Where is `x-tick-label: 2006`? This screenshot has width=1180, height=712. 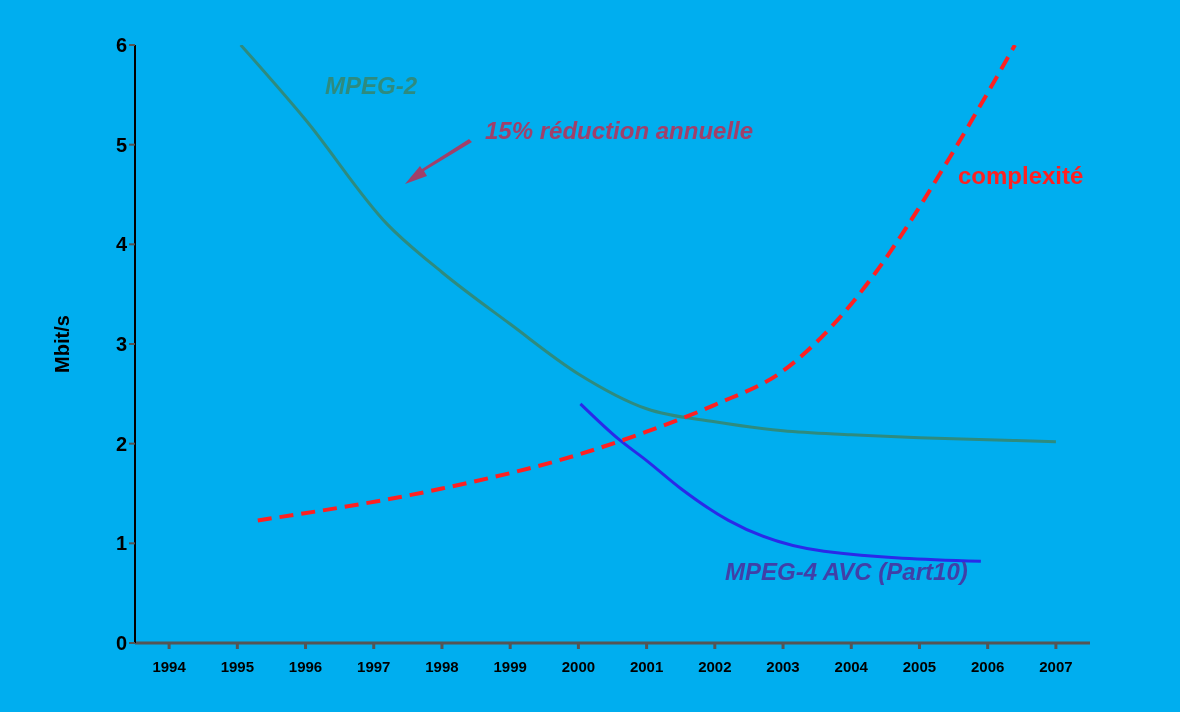 x-tick-label: 2006 is located at coordinates (987, 666).